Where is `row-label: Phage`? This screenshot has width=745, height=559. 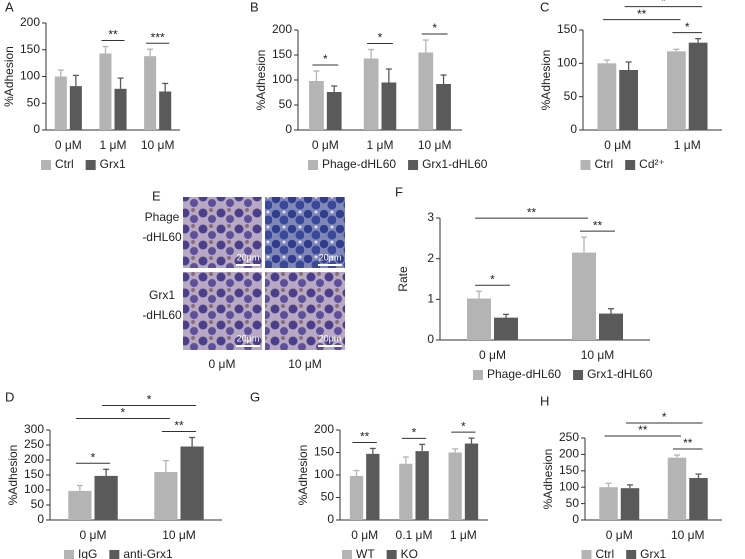
row-label: Phage is located at coordinates (162, 217).